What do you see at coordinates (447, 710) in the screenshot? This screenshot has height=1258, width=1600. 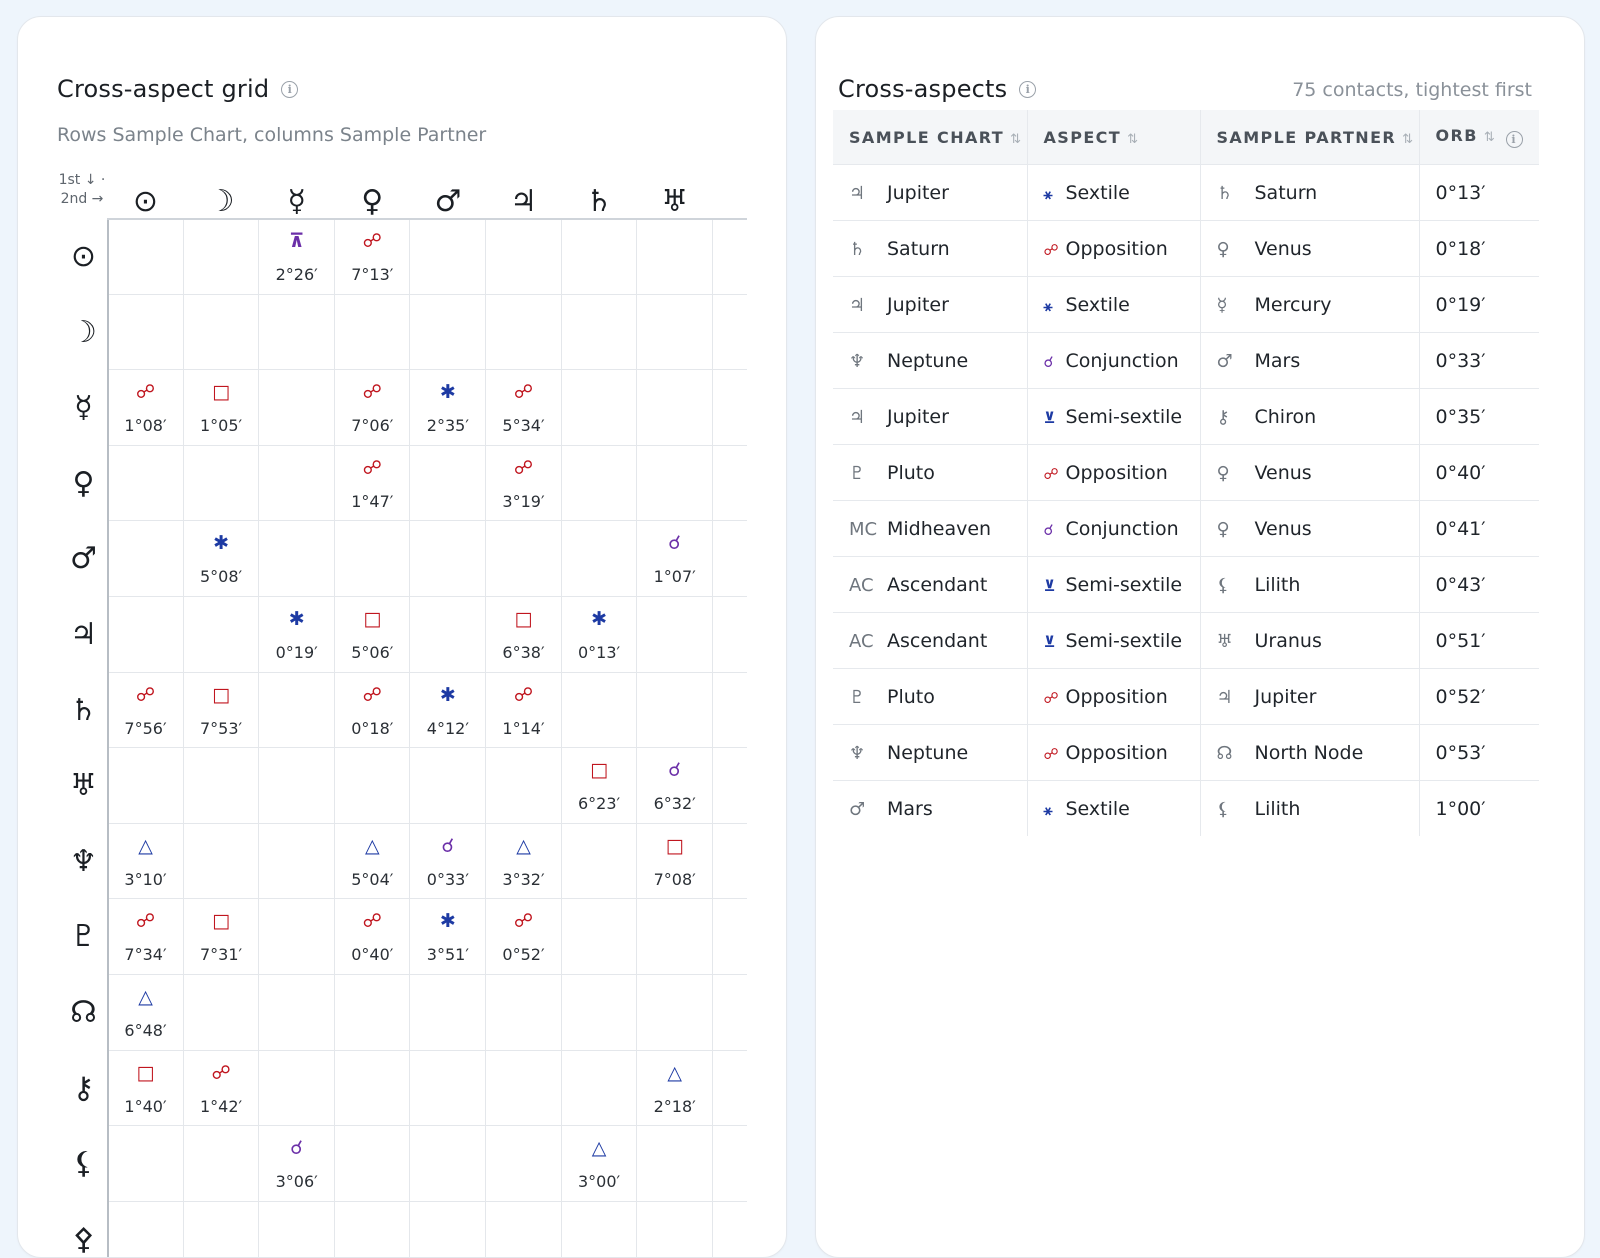 I see `aspect-cell: ✱ 4°12′` at bounding box center [447, 710].